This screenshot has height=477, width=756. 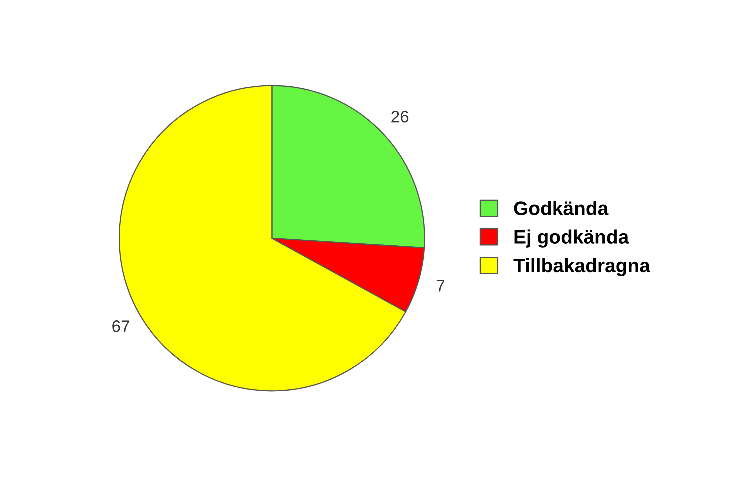 I want to click on legend-label: Godkända, so click(x=561, y=208).